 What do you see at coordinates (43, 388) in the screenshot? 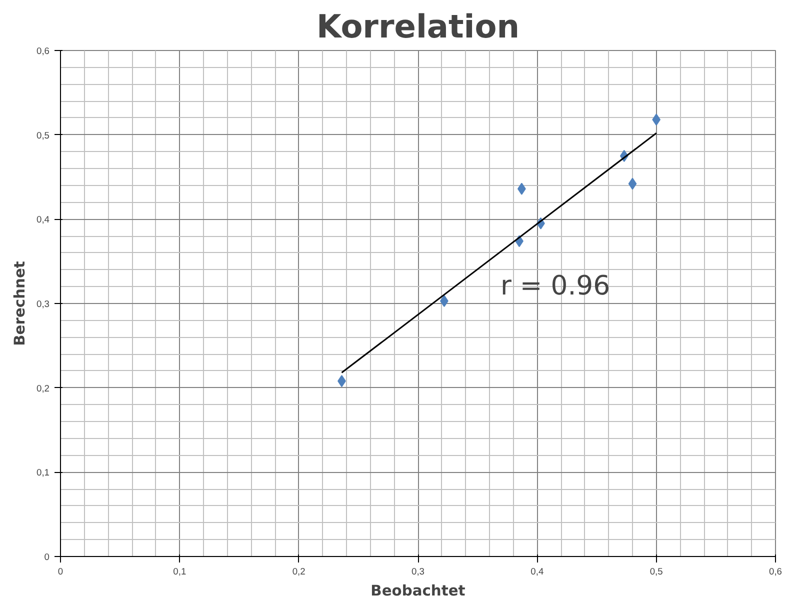
I see `y-tick-label: 0,2` at bounding box center [43, 388].